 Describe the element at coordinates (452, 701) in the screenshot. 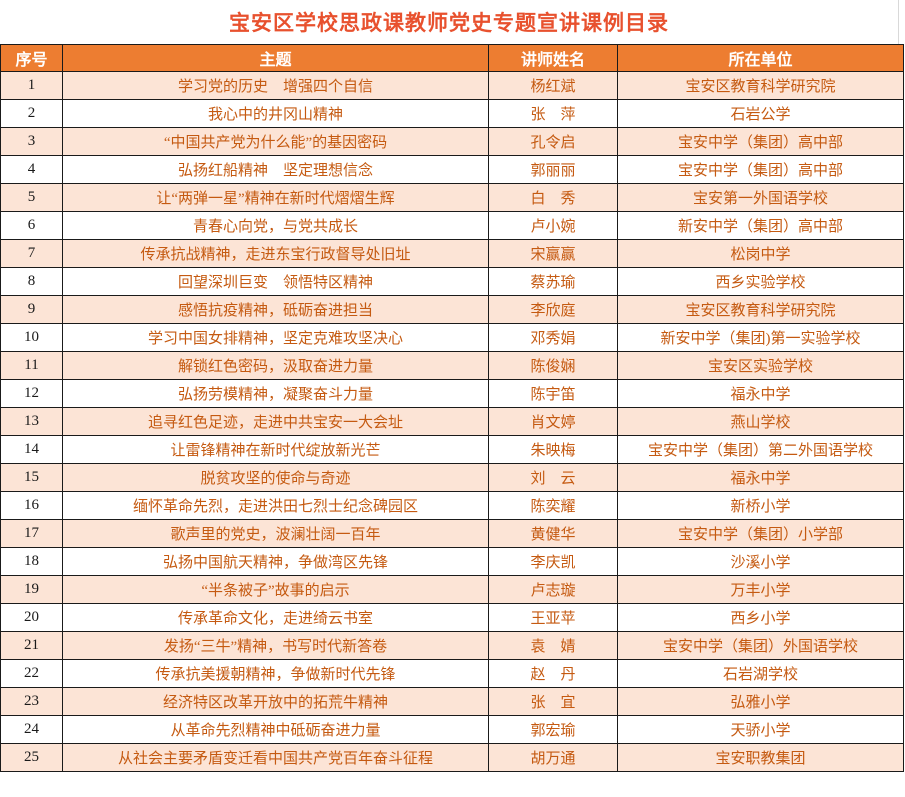

I see `table-row: 23 经济特区改革开放中的拓荒牛精神张 宜弘雅小学` at that location.